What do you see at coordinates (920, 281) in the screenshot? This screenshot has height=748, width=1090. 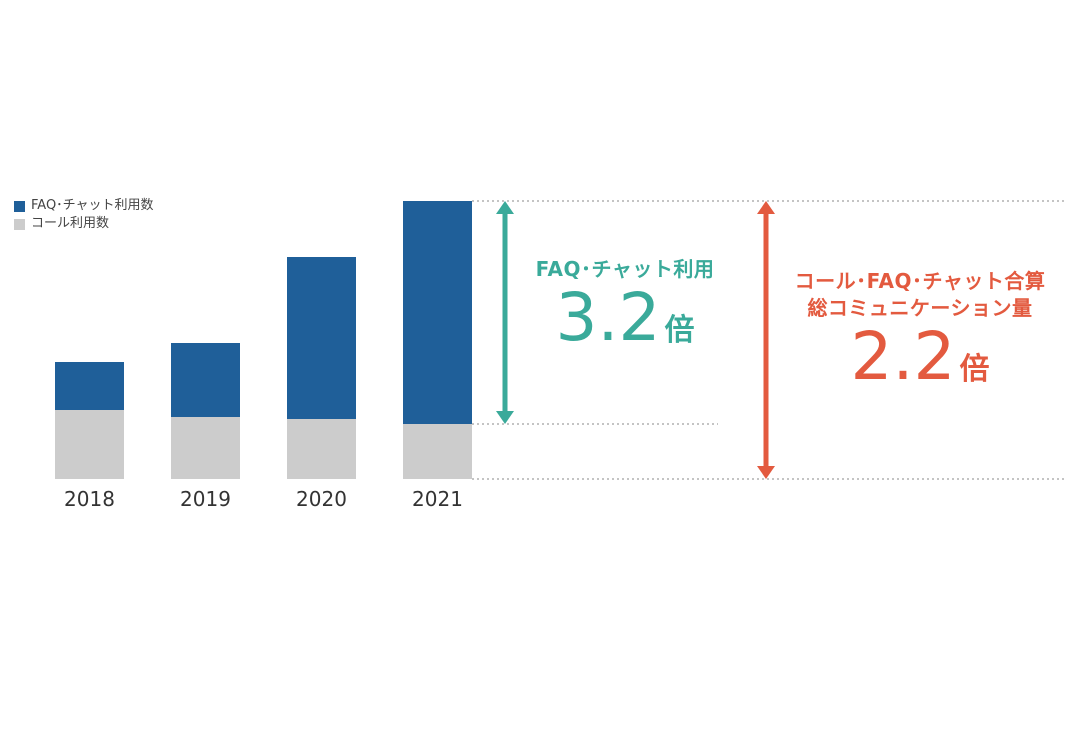 I see `total-growth-label-line1: コール･FAQ･チャット合算` at bounding box center [920, 281].